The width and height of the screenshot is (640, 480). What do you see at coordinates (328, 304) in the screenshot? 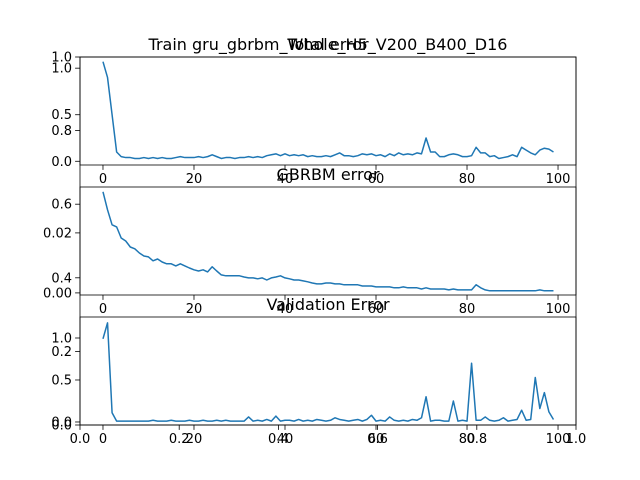
I see `axes-title: Validation Error` at bounding box center [328, 304].